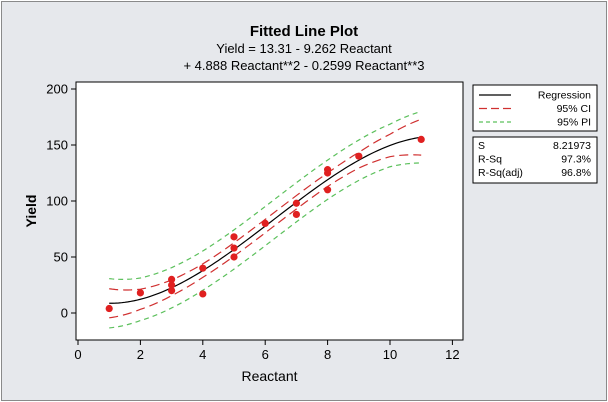  I want to click on x-axis-label: Reactant, so click(269, 376).